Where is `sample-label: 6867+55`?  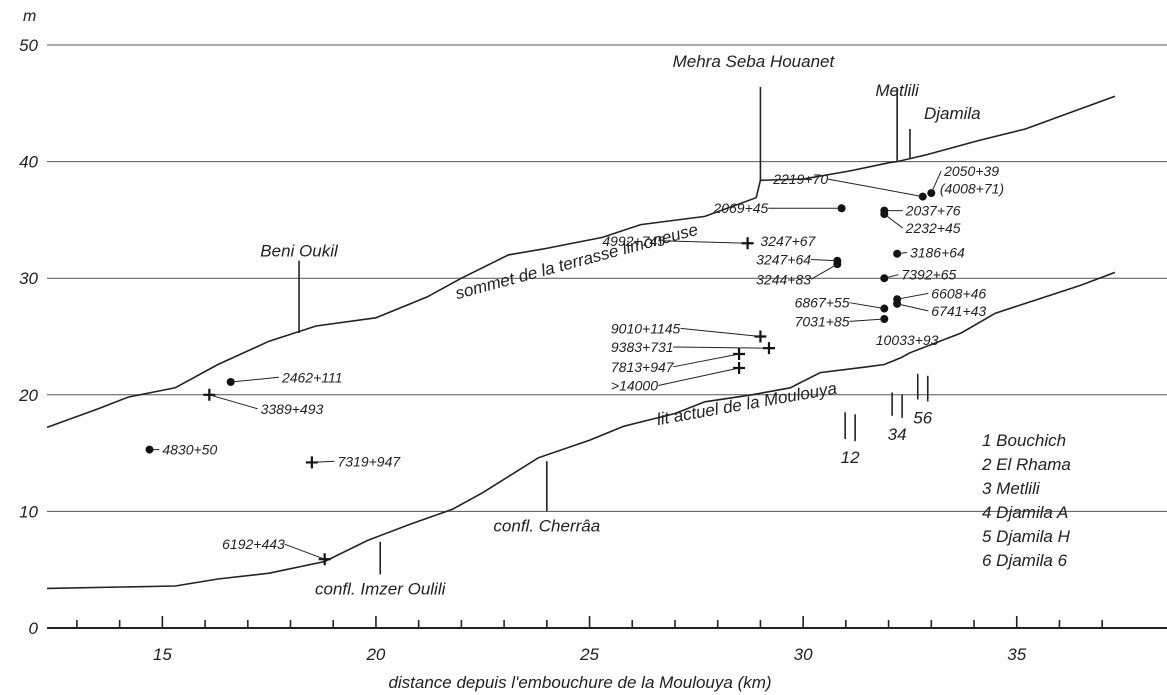 sample-label: 6867+55 is located at coordinates (822, 303).